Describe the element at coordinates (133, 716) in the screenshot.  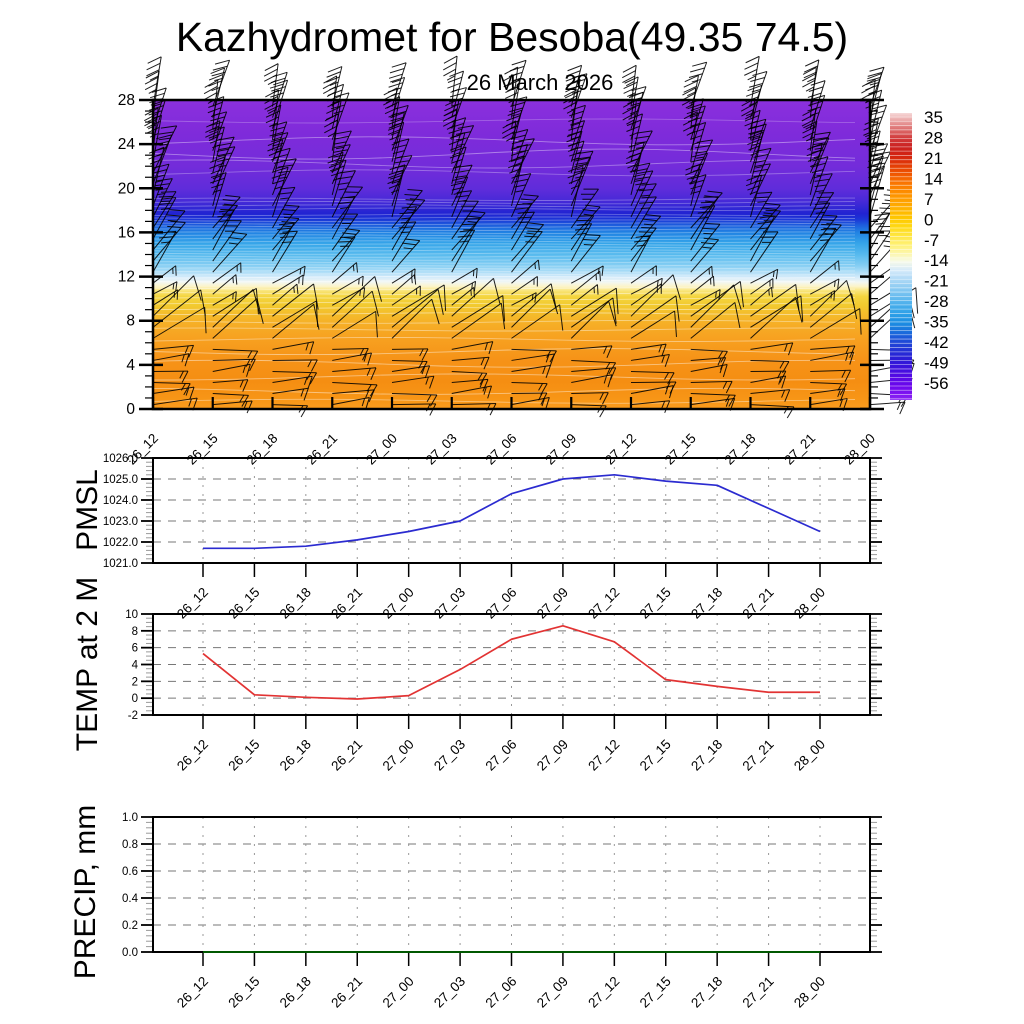
I see `svg-text: -2` at that location.